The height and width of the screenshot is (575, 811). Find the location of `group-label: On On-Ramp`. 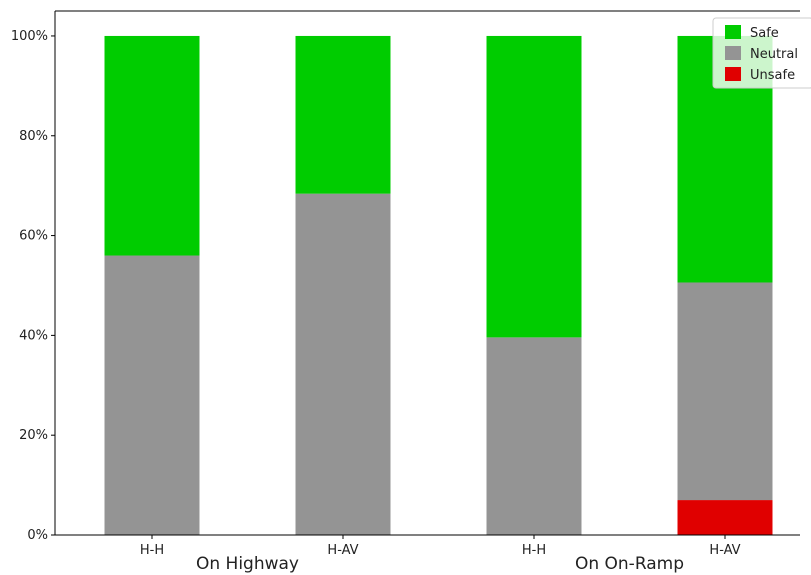

group-label: On On-Ramp is located at coordinates (629, 564).